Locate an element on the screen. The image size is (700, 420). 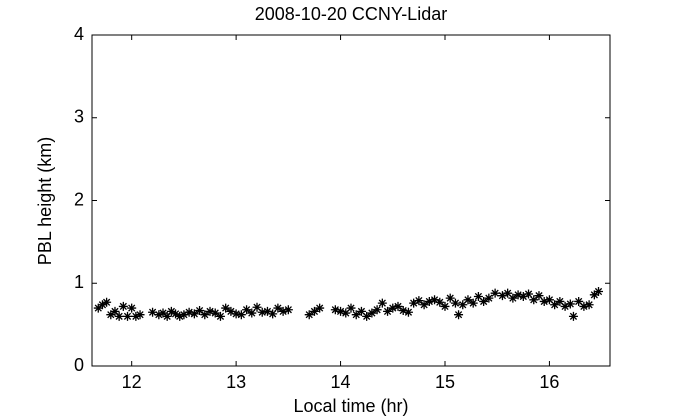
chart-title: 2008-10-20 CCNY-Lidar is located at coordinates (351, 14).